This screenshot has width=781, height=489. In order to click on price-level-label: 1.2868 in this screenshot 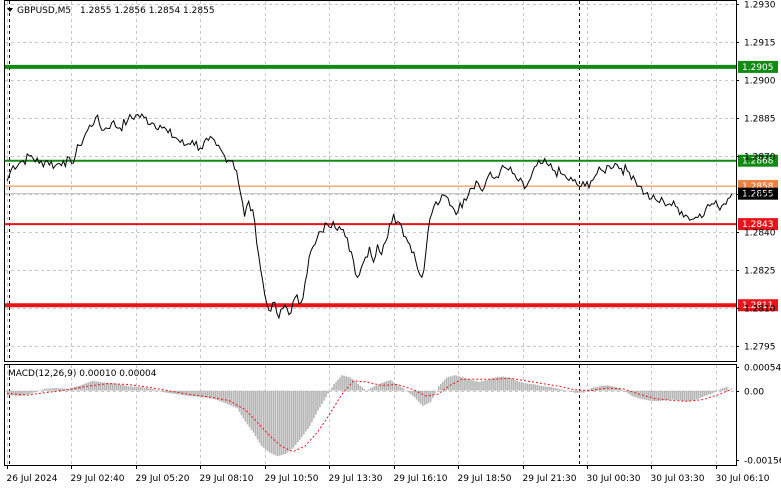, I will do `click(758, 162)`.